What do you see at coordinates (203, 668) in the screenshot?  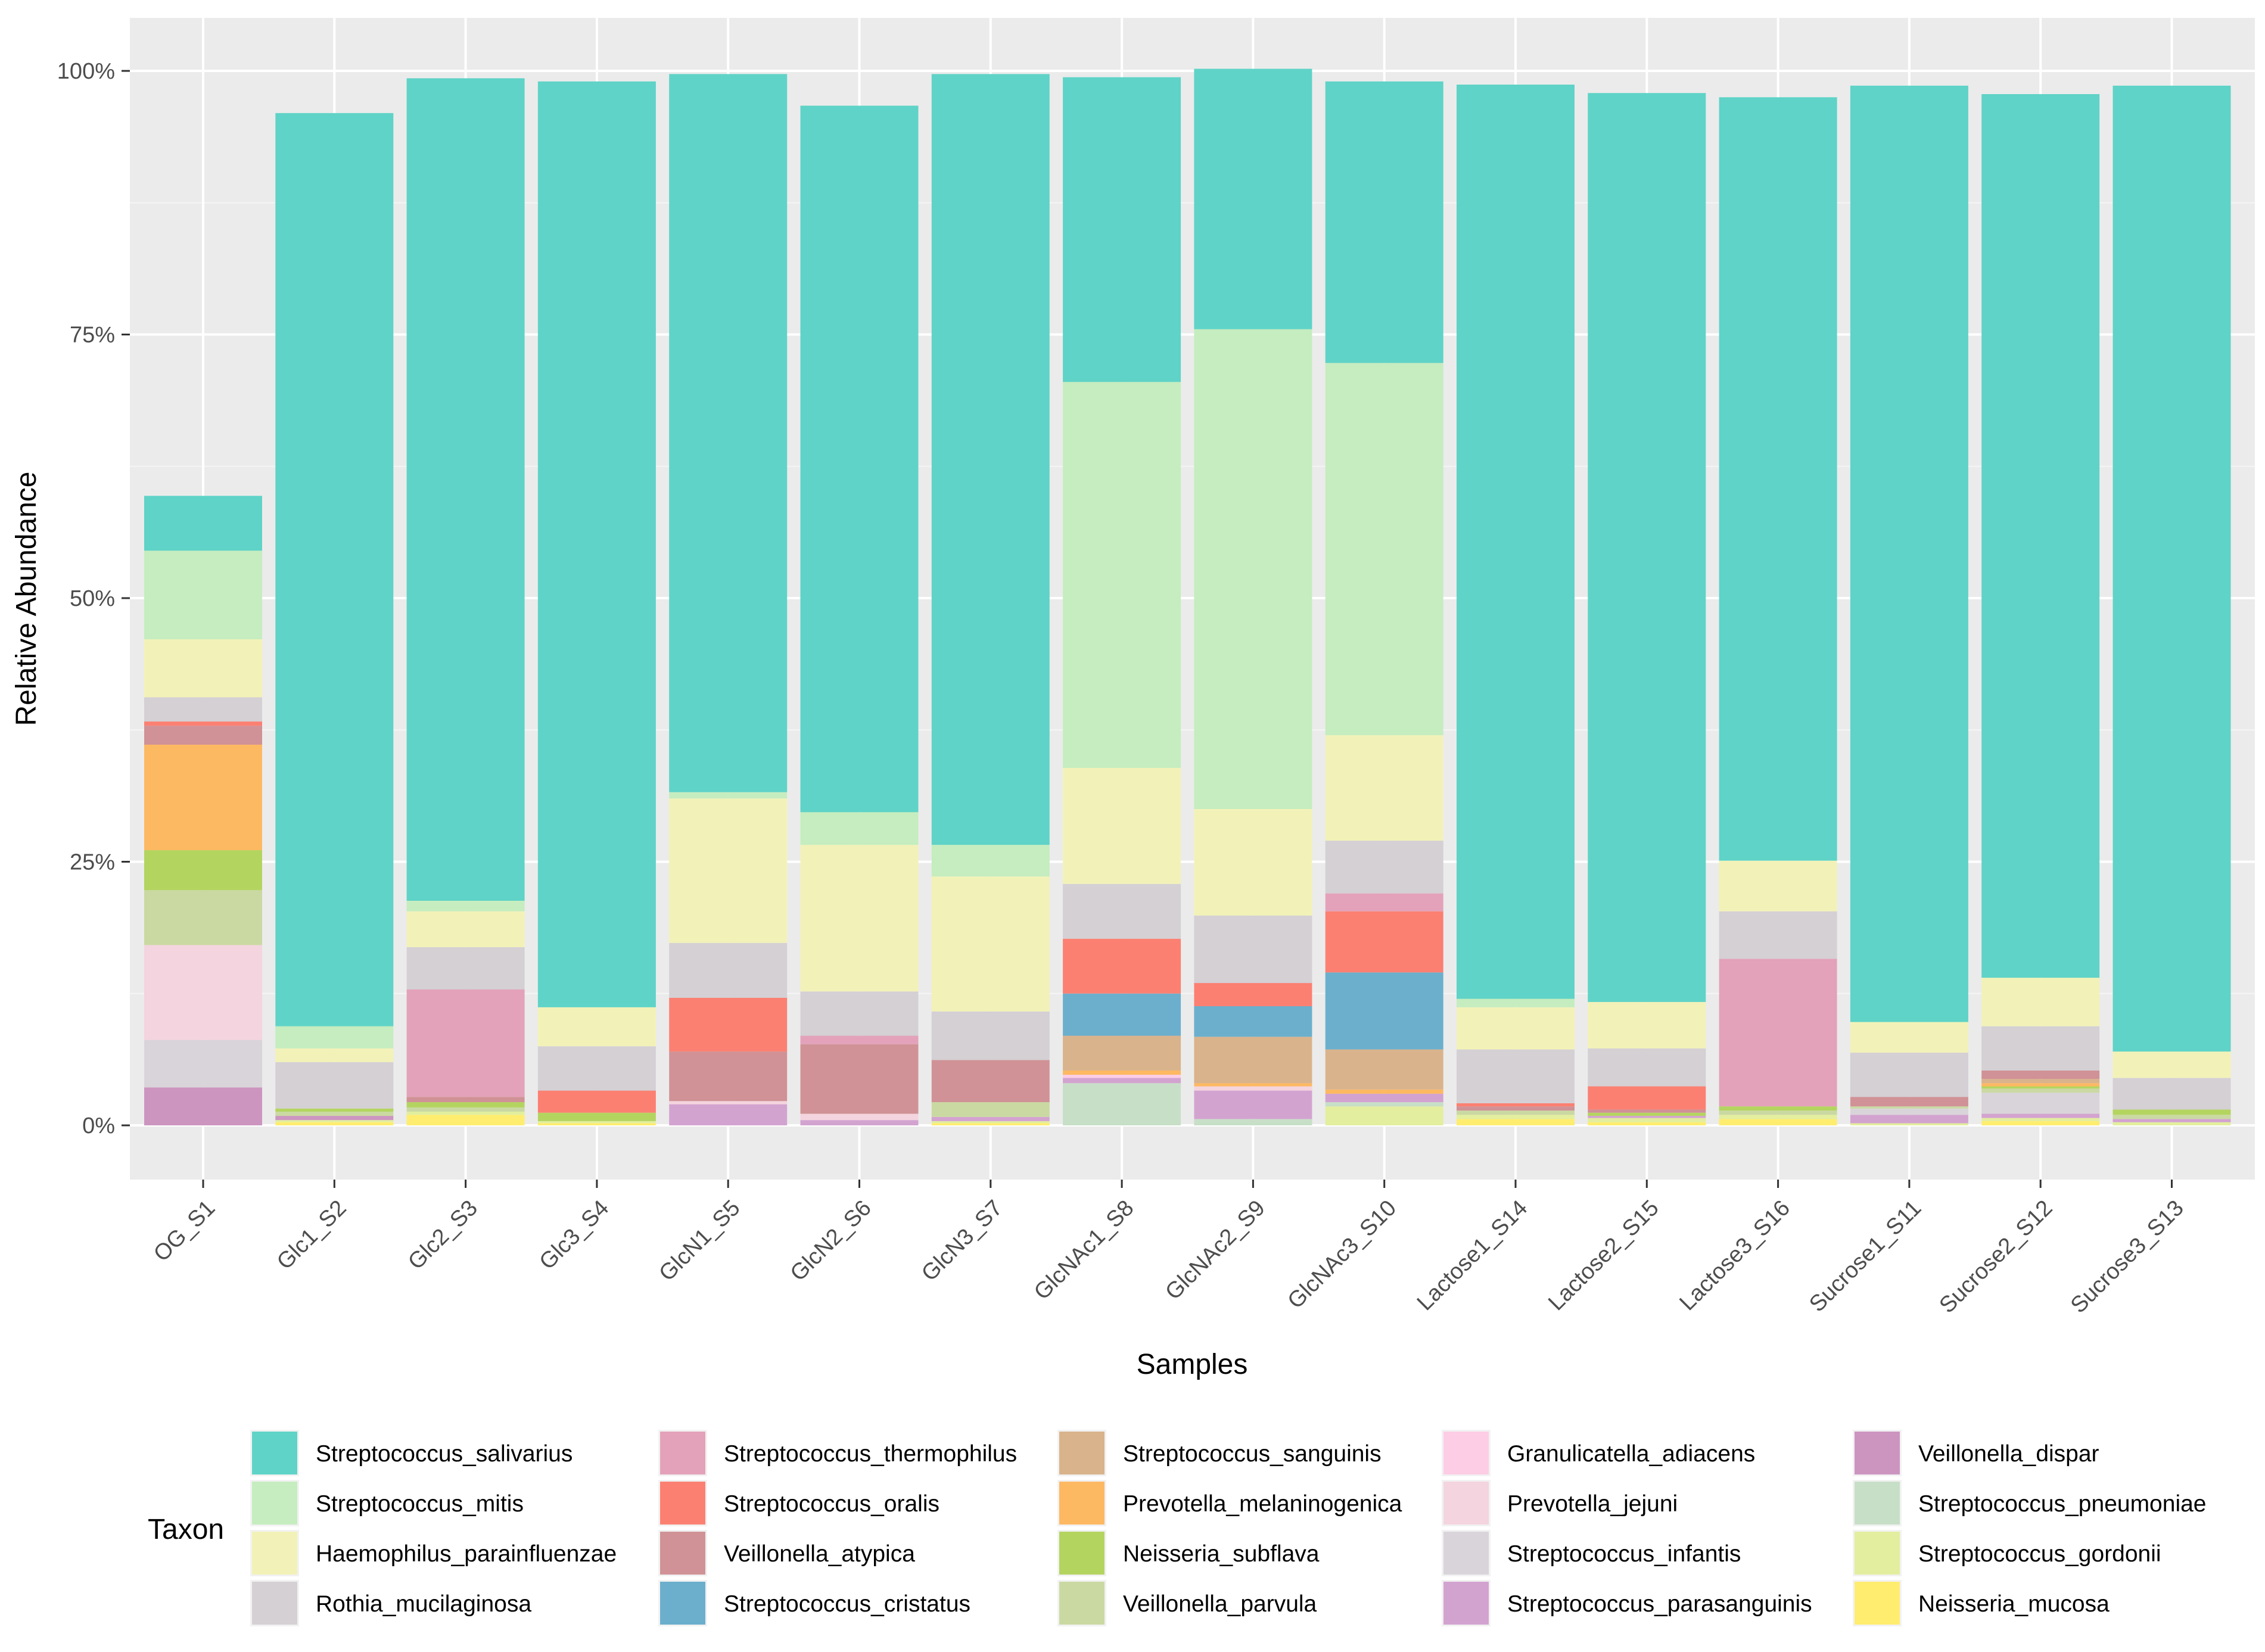 I see `bar-segment-haemophilus-parainfluenzae: OG_S1 – Haemophilus_parainfluenzae: 5.5%` at bounding box center [203, 668].